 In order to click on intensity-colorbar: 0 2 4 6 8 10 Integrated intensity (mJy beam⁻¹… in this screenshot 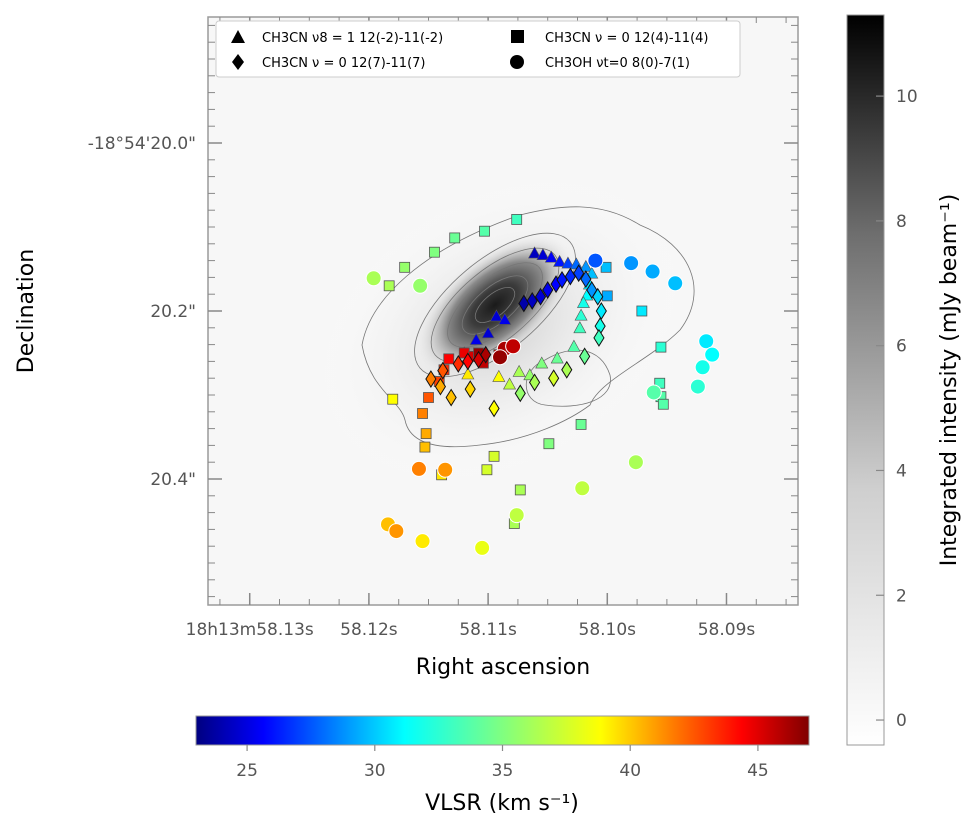, I will do `click(904, 380)`.